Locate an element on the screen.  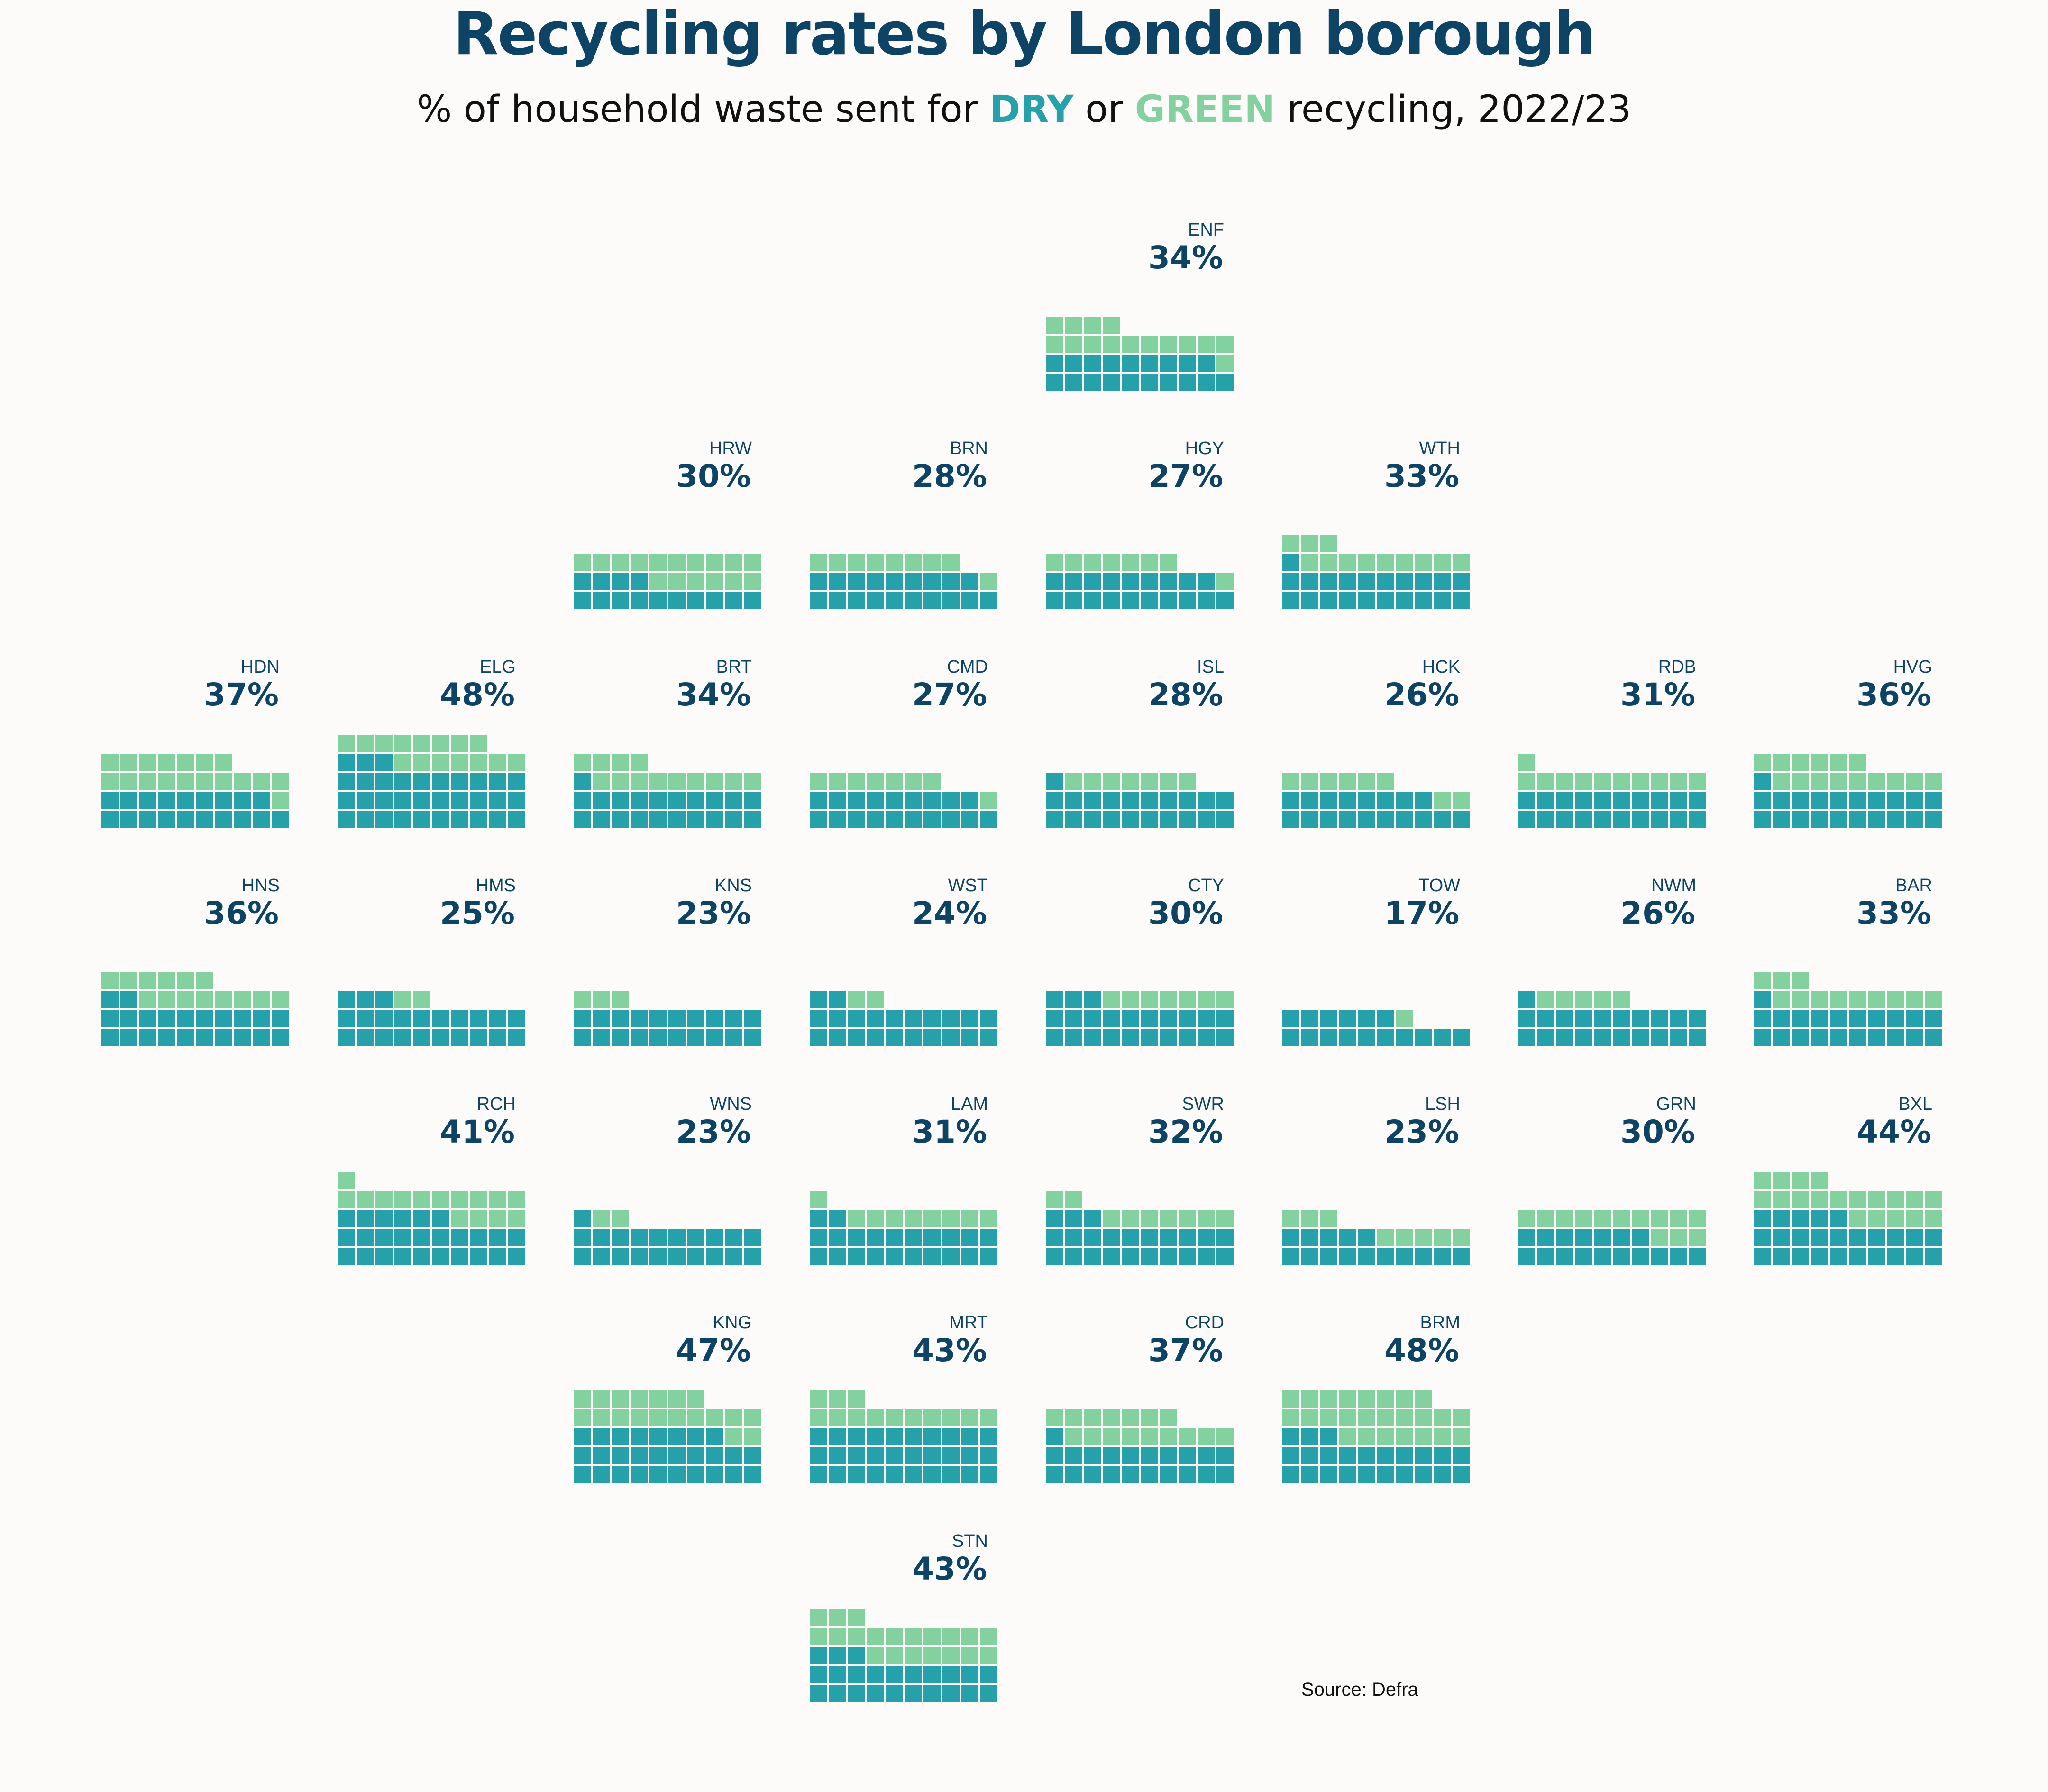
borough-percent-label: 36% is located at coordinates (241, 913).